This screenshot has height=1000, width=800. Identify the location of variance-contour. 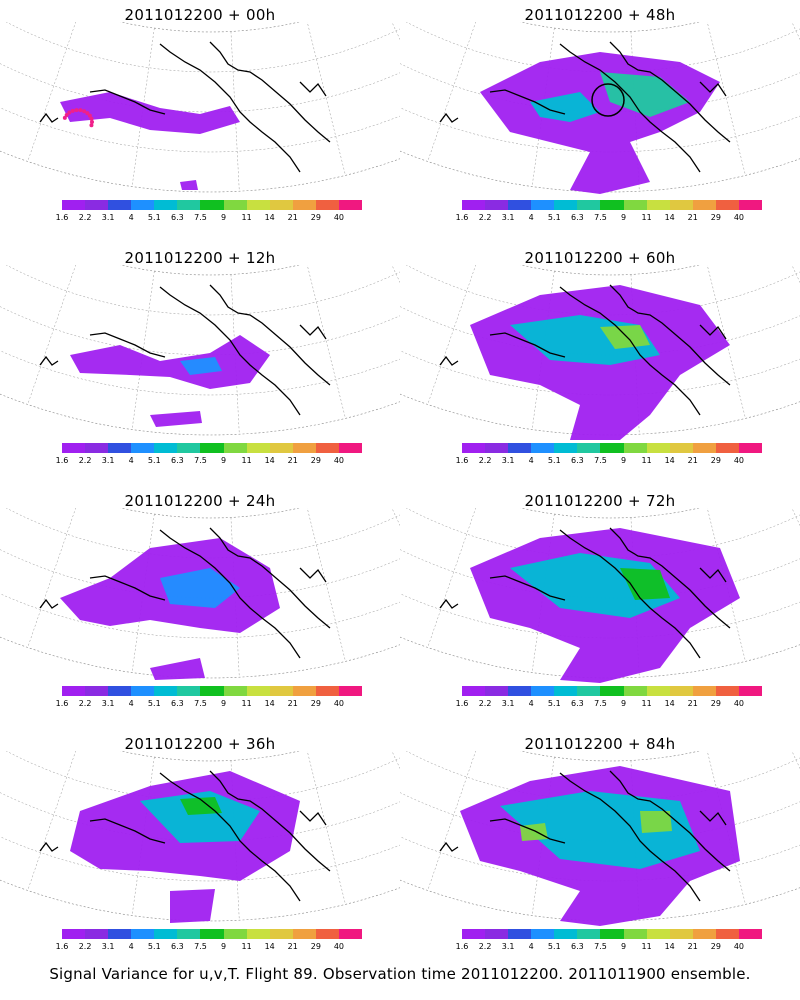
(534, 832).